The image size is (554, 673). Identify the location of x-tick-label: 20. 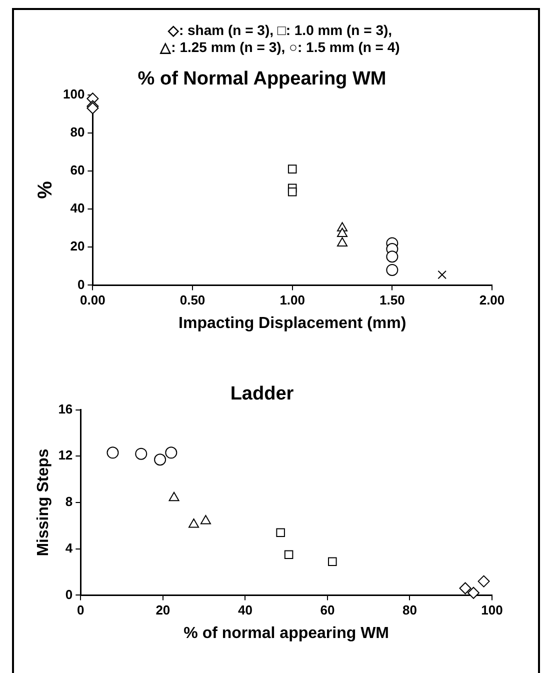
(163, 610).